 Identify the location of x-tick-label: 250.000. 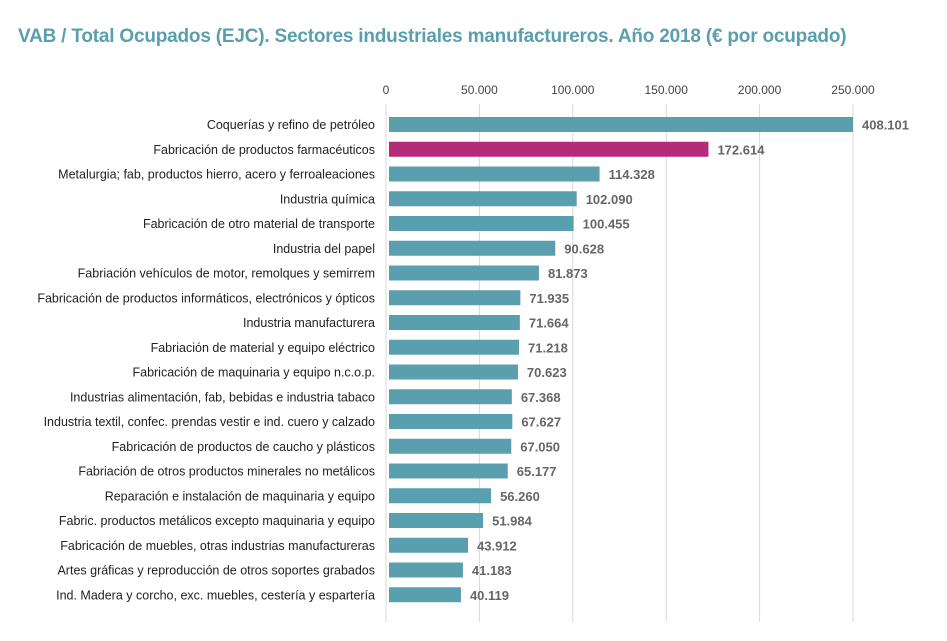
(853, 90).